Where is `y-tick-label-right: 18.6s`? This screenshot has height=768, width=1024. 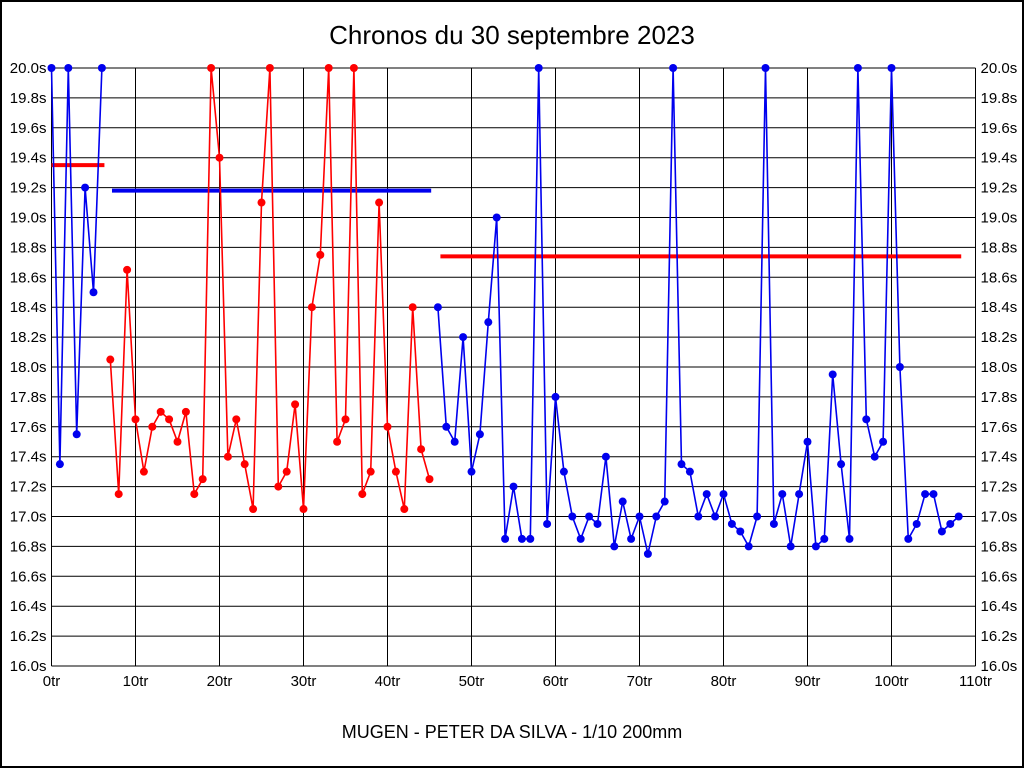
y-tick-label-right: 18.6s is located at coordinates (999, 277).